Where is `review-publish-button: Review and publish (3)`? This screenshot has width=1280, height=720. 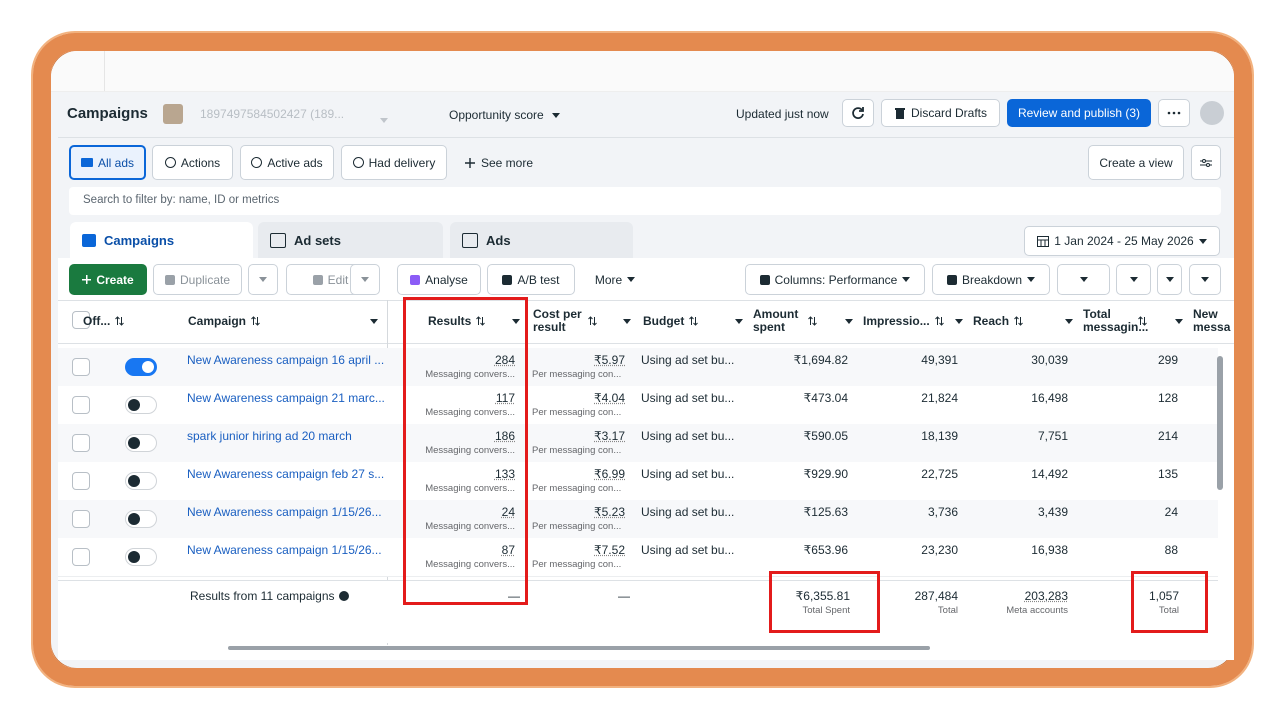 review-publish-button: Review and publish (3) is located at coordinates (1079, 113).